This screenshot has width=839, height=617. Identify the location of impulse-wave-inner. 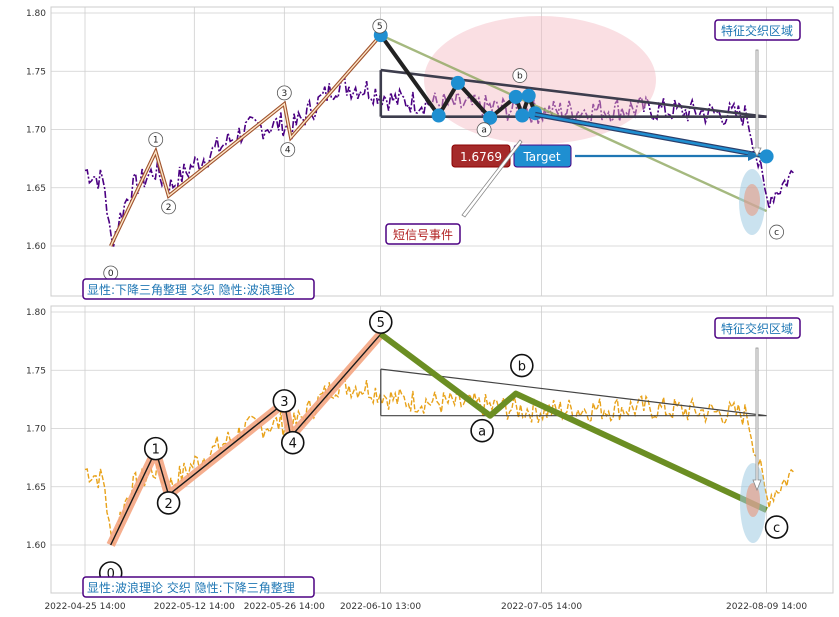
(246, 140).